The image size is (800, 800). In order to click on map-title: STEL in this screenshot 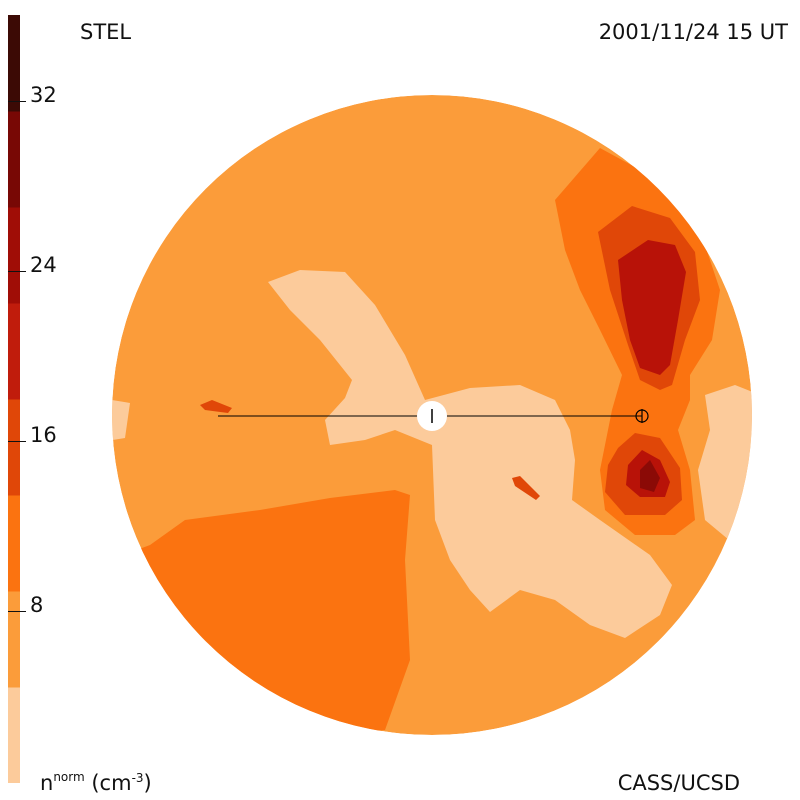, I will do `click(106, 32)`.